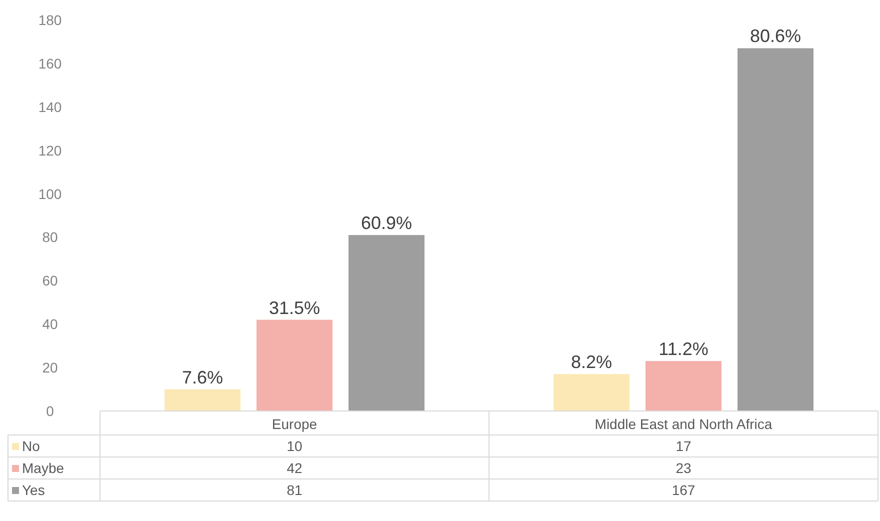 This screenshot has height=521, width=880. I want to click on data-label: 81, so click(294, 490).